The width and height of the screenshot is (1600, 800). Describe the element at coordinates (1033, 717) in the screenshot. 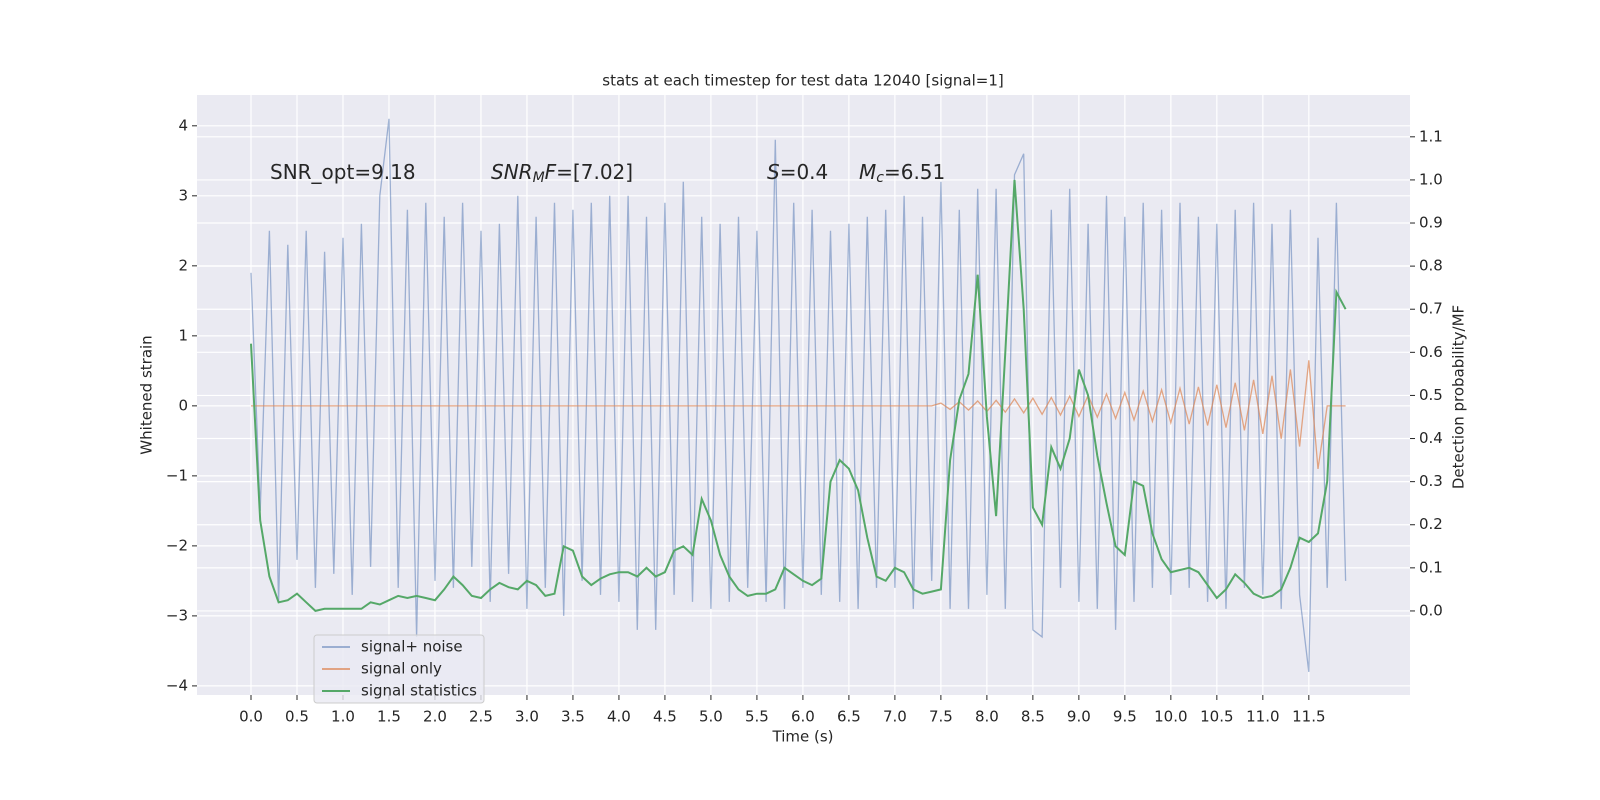

I see `x-tick-label: 8.5` at that location.